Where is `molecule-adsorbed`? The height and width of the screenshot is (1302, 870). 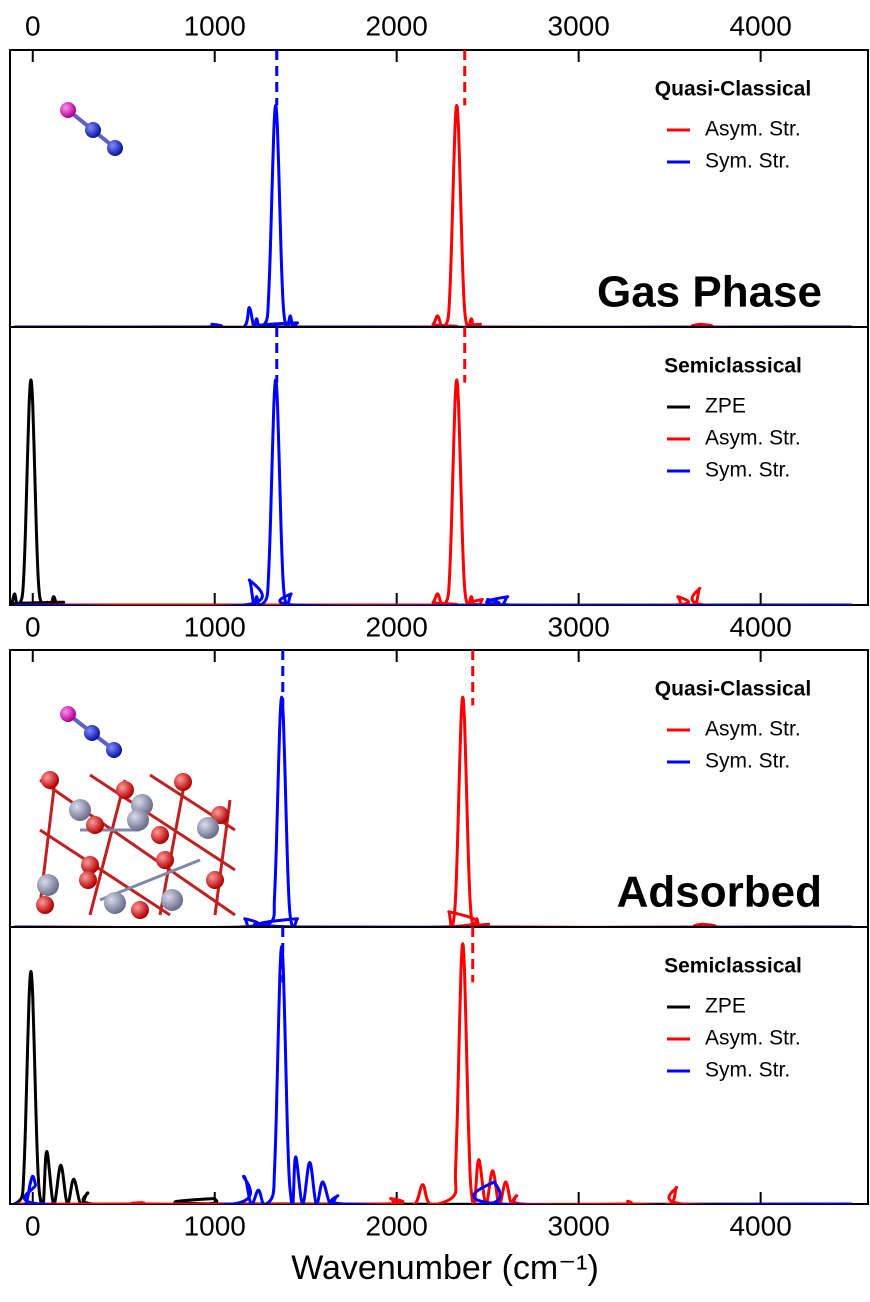
molecule-adsorbed is located at coordinates (91, 732).